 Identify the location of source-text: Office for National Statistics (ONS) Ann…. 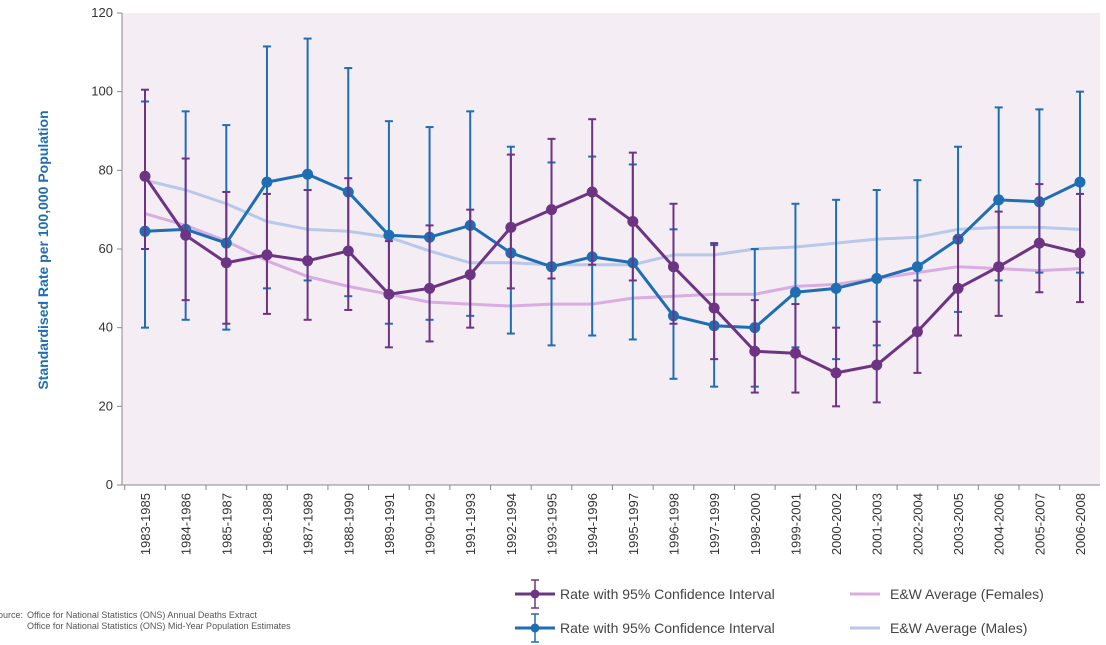
(142, 615).